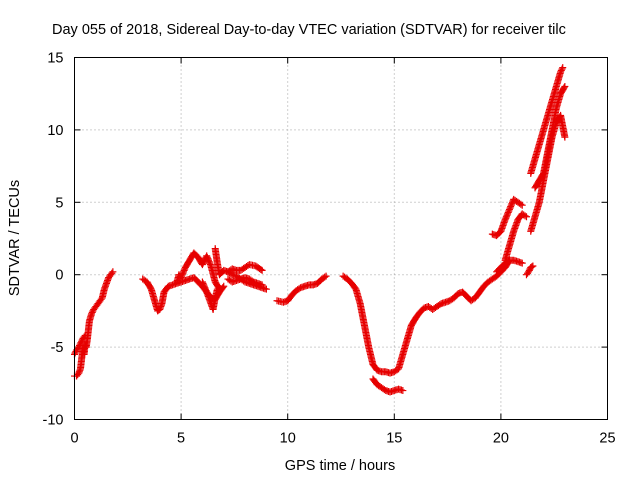 The image size is (640, 480). I want to click on x-tick-label: 15, so click(394, 439).